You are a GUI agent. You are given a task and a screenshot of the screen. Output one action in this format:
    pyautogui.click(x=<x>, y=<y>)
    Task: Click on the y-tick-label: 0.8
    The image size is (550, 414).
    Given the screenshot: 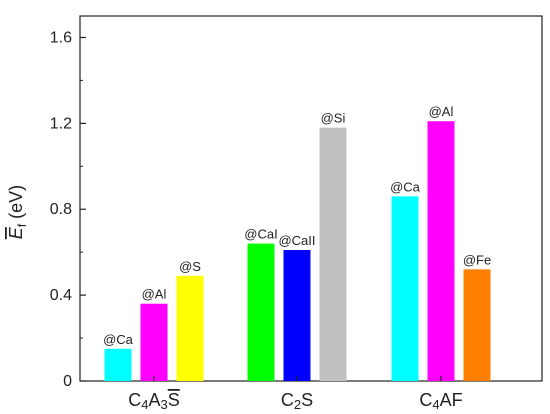 What is the action you would take?
    pyautogui.click(x=61, y=209)
    